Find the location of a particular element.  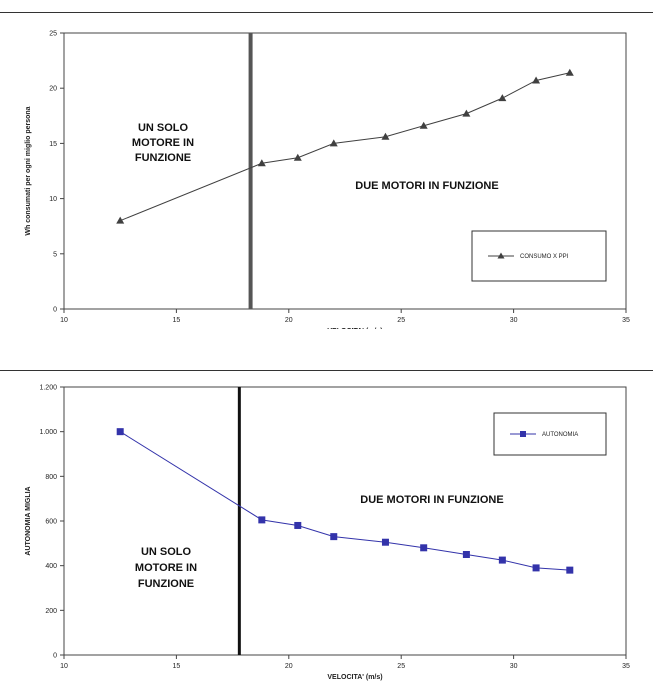

y-tick-label: 20 is located at coordinates (53, 89).